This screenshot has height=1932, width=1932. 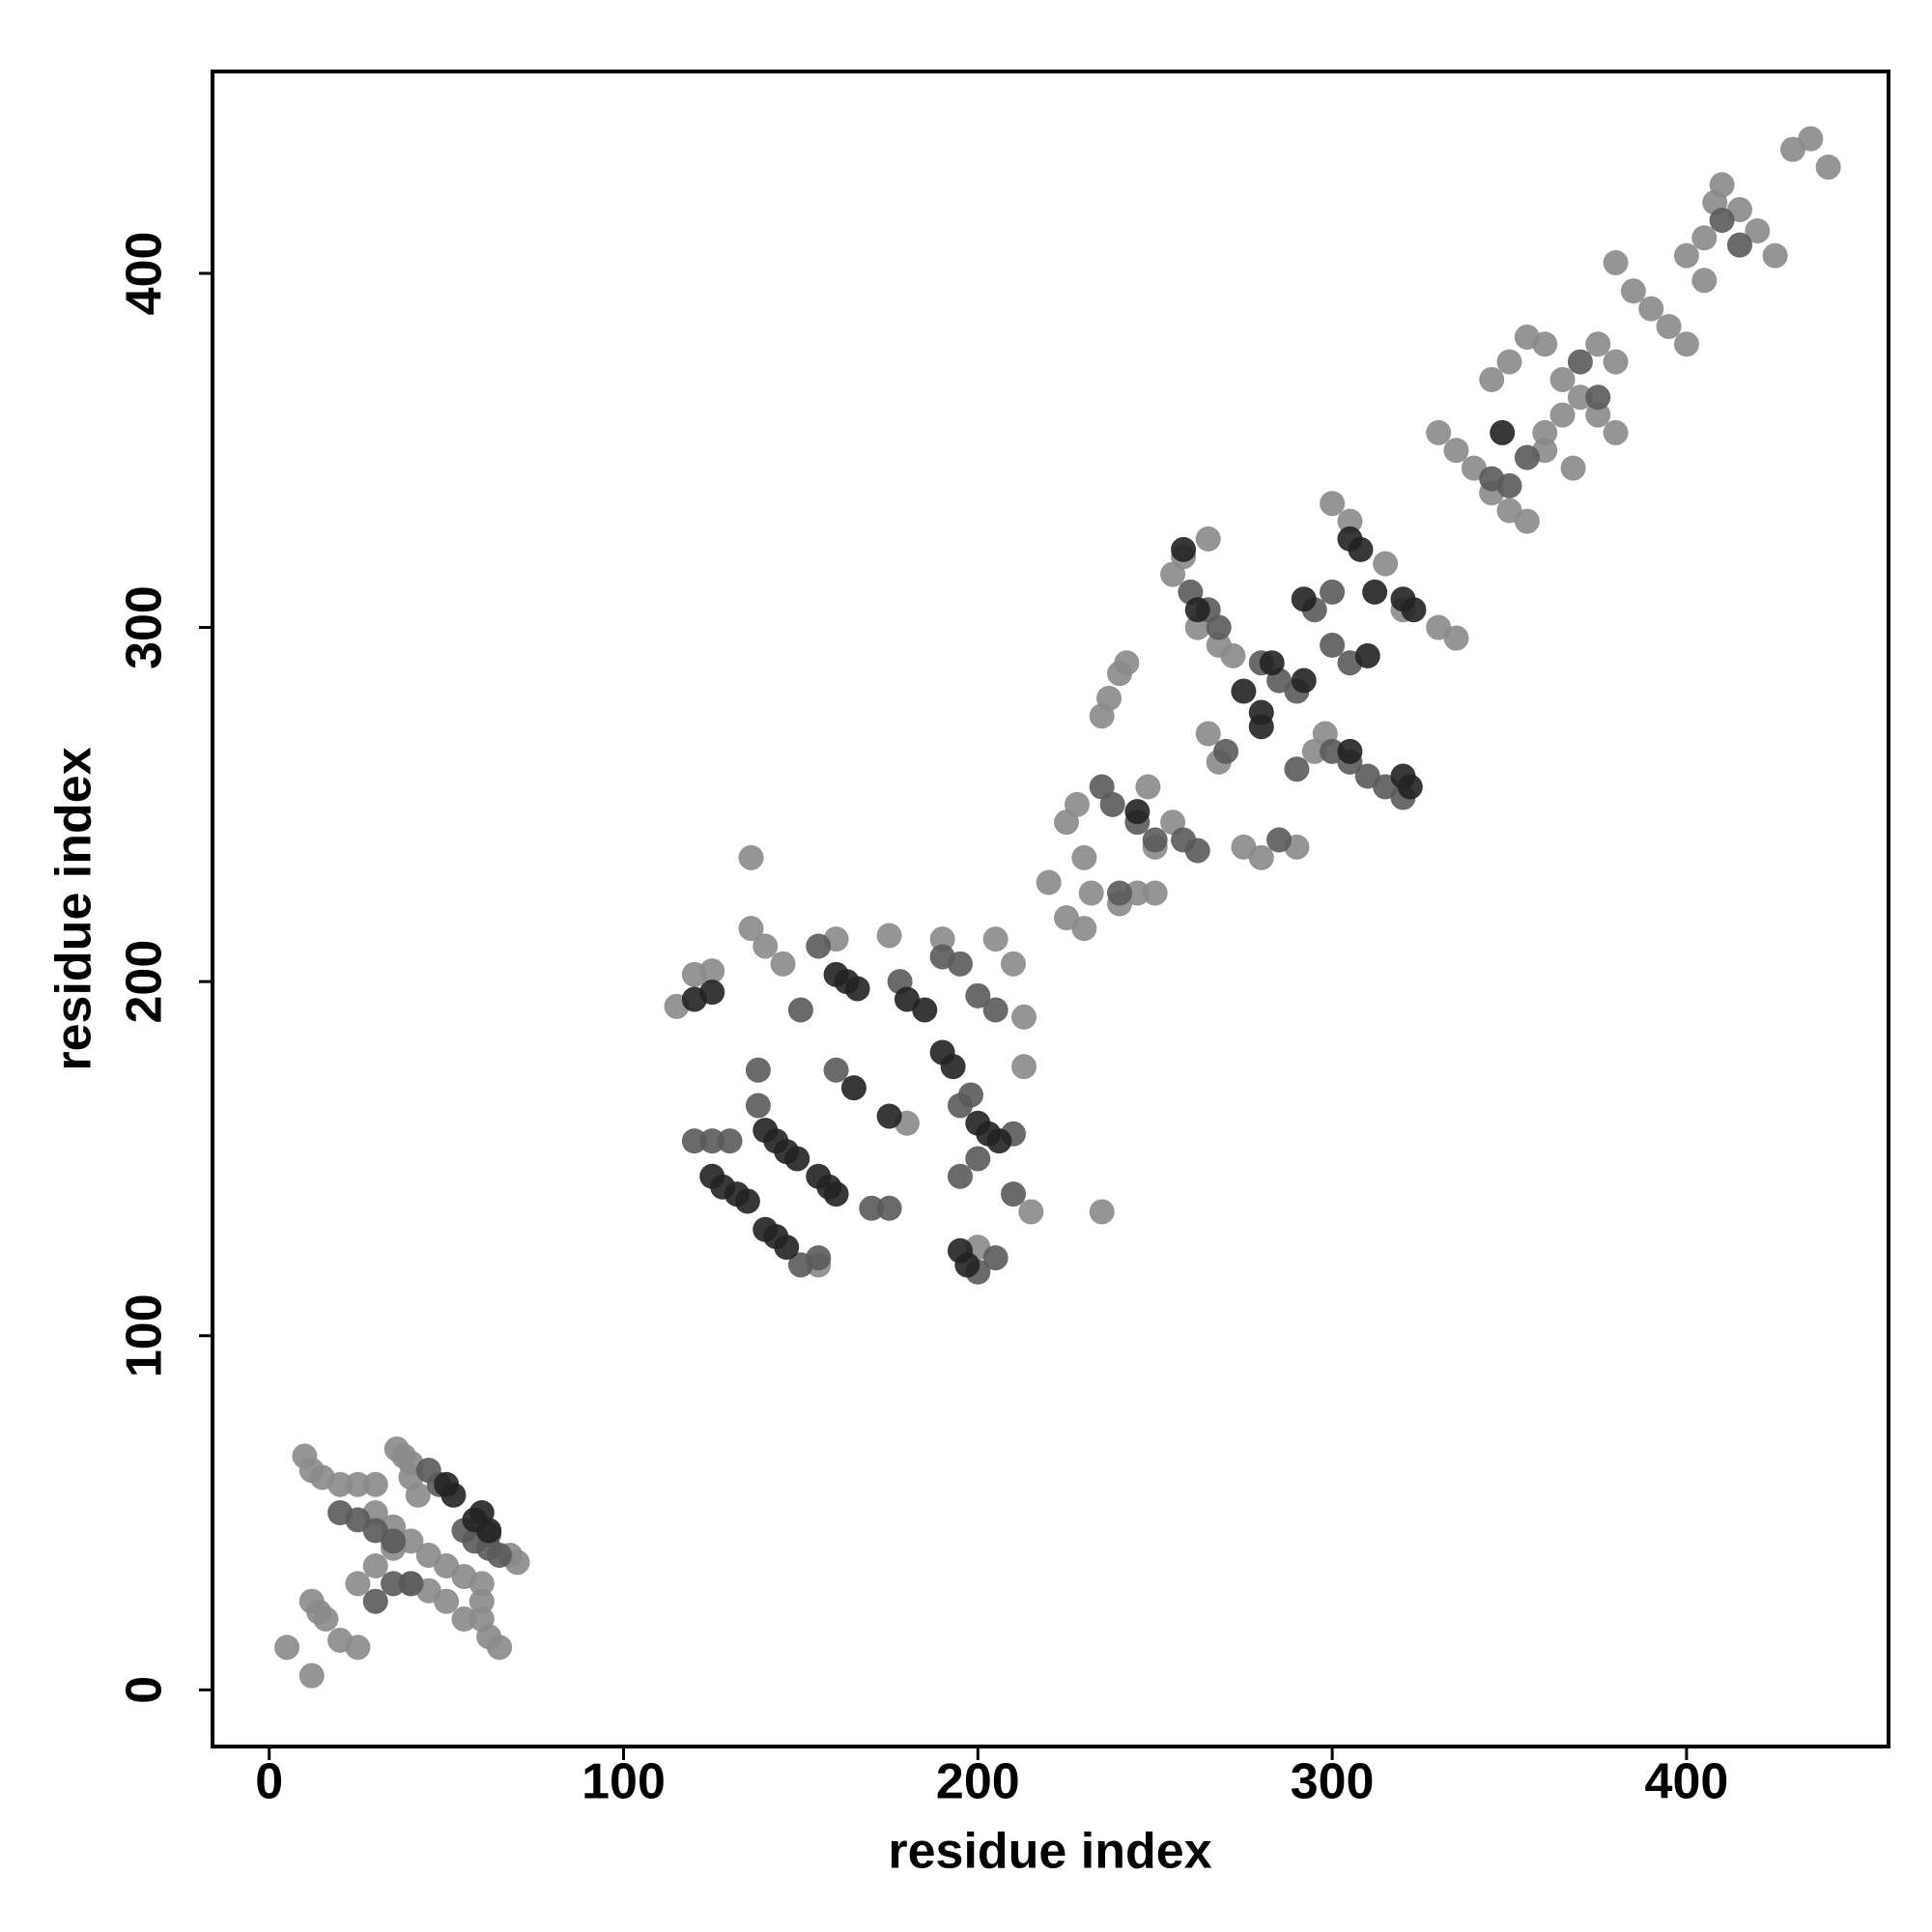 What do you see at coordinates (1049, 1852) in the screenshot?
I see `x-axis-title: residue index` at bounding box center [1049, 1852].